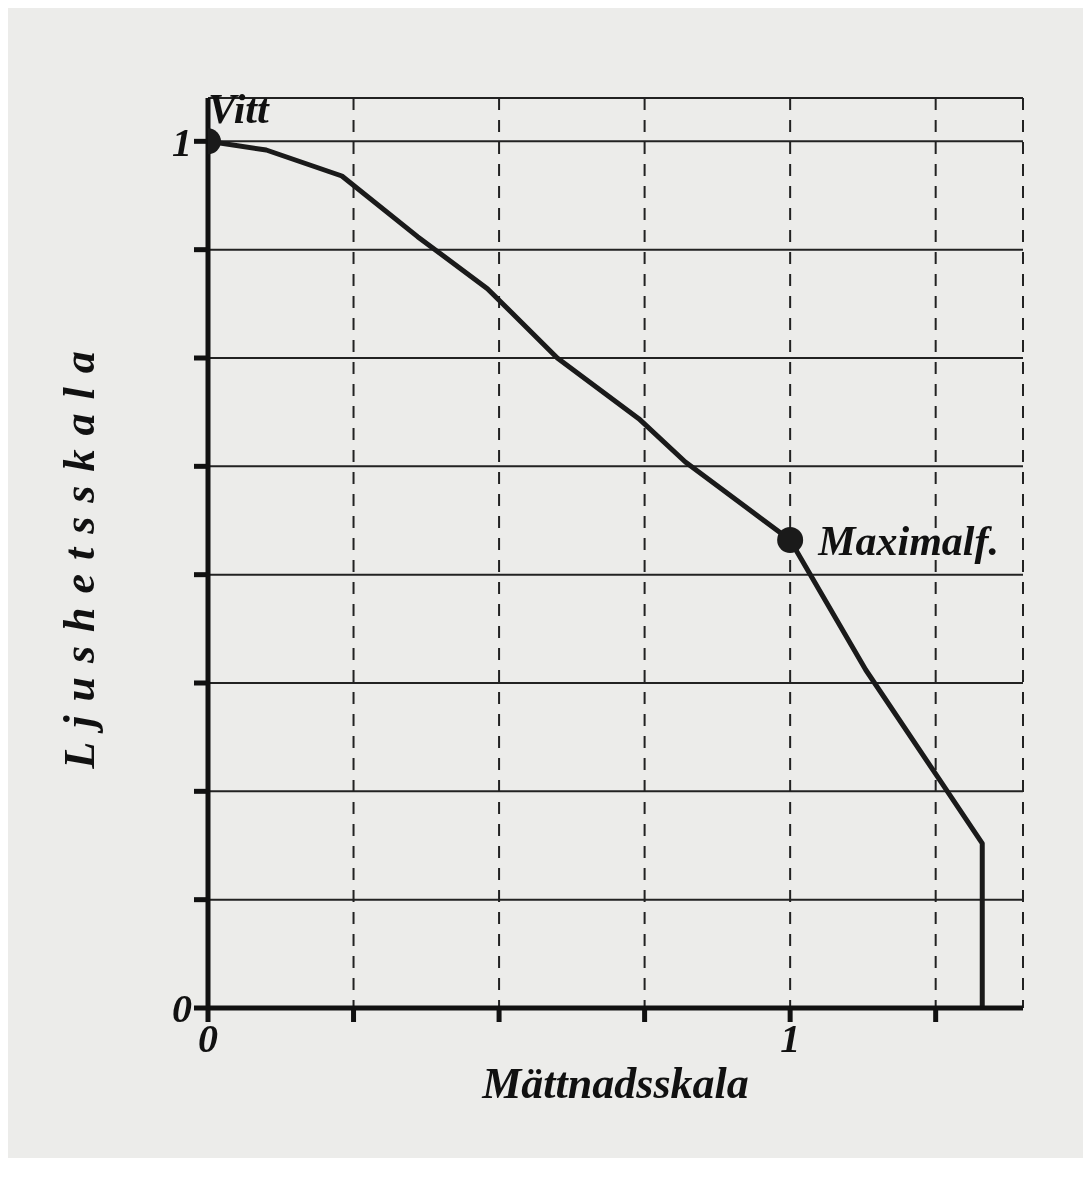  I want to click on x-axis-title: Mättnadsskala, so click(615, 1083).